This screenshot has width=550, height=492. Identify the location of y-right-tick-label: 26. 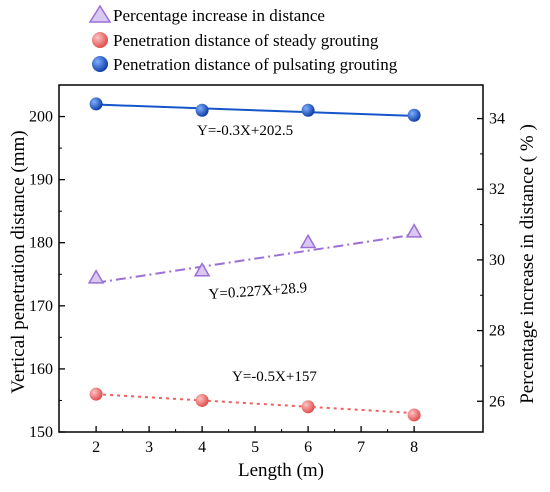
(497, 401).